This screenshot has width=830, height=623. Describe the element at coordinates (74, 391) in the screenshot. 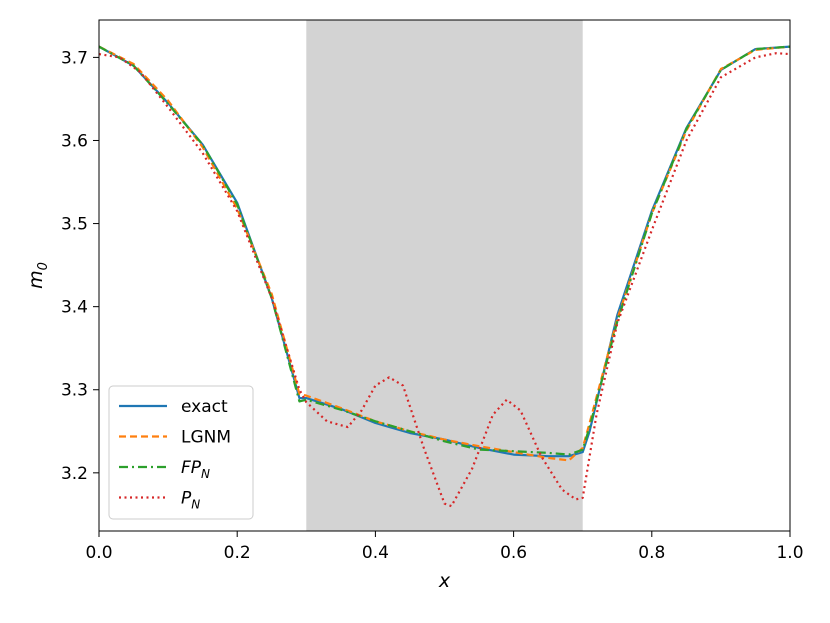

I see `y-tick-label: 3.3` at that location.